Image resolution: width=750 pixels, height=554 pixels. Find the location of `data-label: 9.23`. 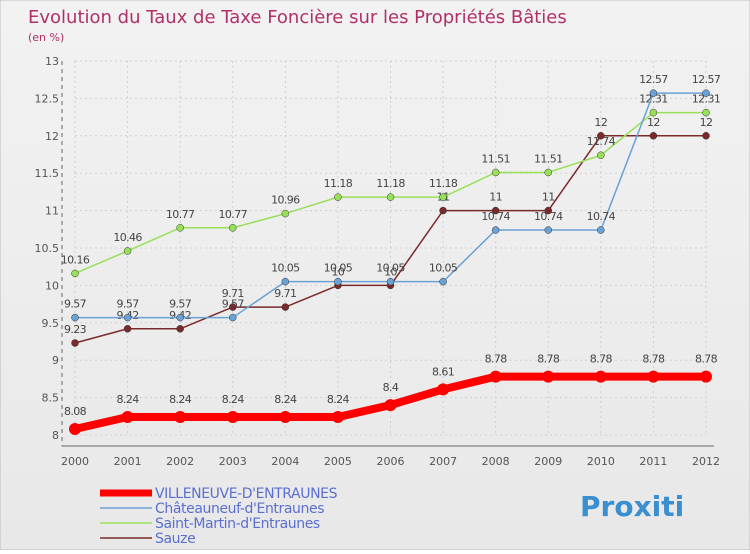

data-label: 9.23 is located at coordinates (75, 329).